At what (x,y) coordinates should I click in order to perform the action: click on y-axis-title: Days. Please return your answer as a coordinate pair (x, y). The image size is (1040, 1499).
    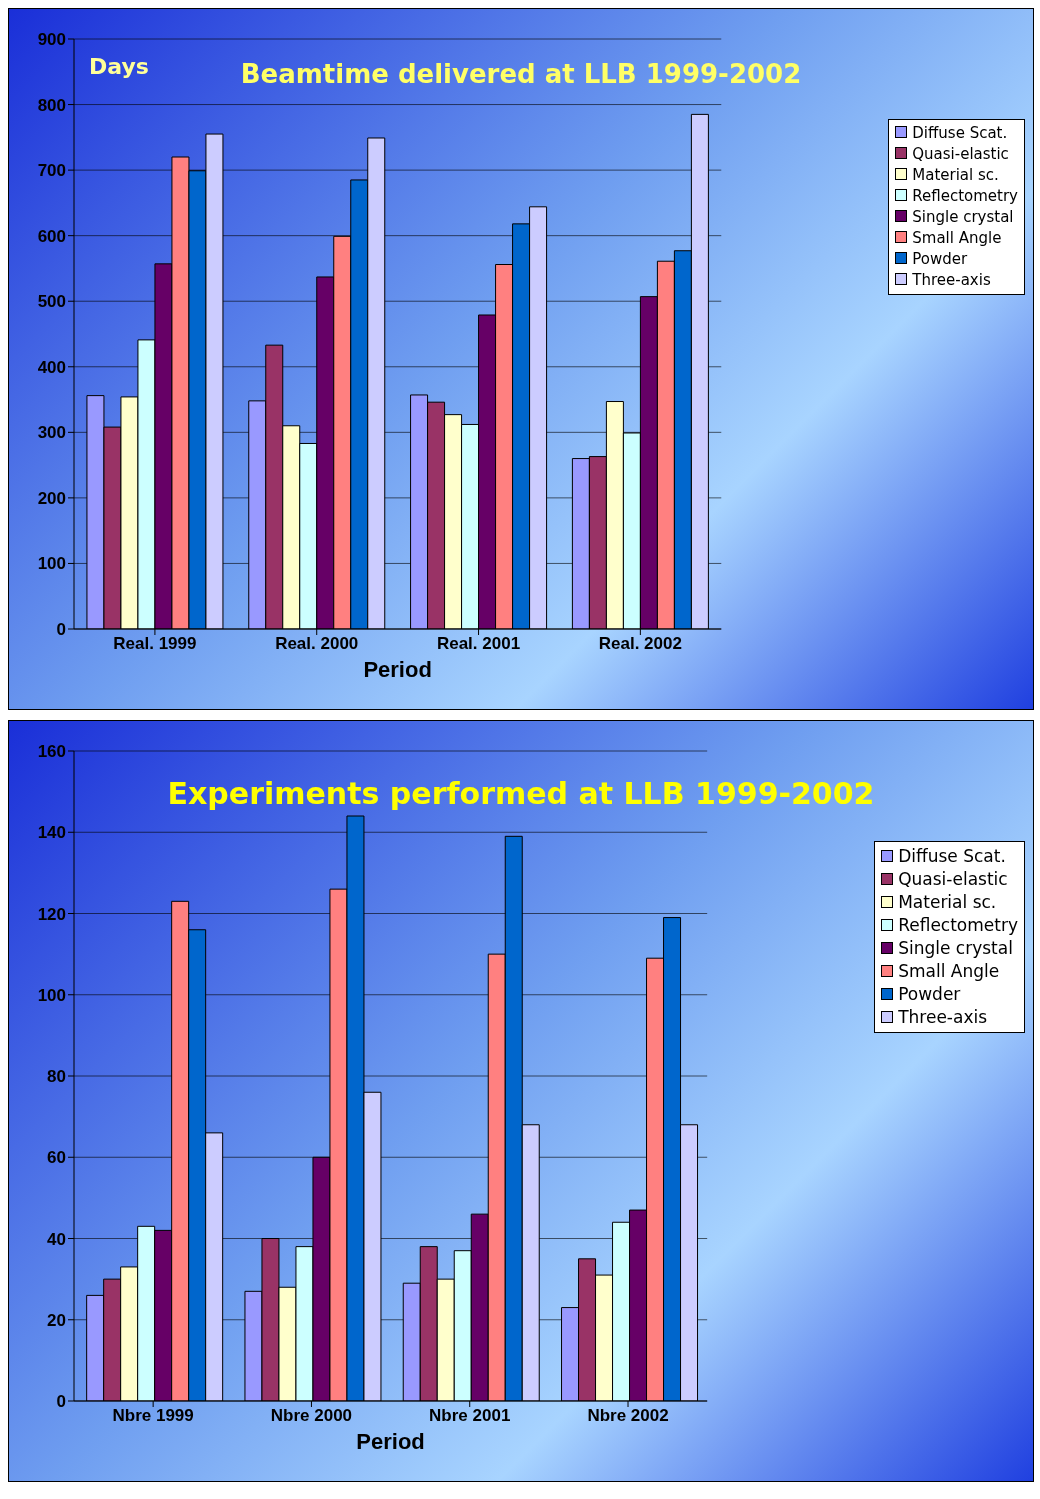
    Looking at the image, I should click on (119, 66).